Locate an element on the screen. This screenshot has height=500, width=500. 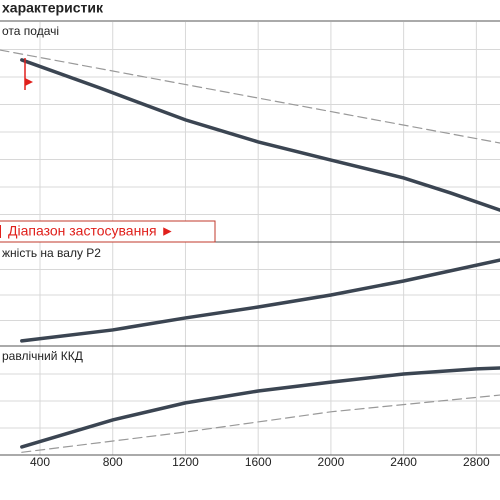
page-title: характеристик is located at coordinates (53, 8).